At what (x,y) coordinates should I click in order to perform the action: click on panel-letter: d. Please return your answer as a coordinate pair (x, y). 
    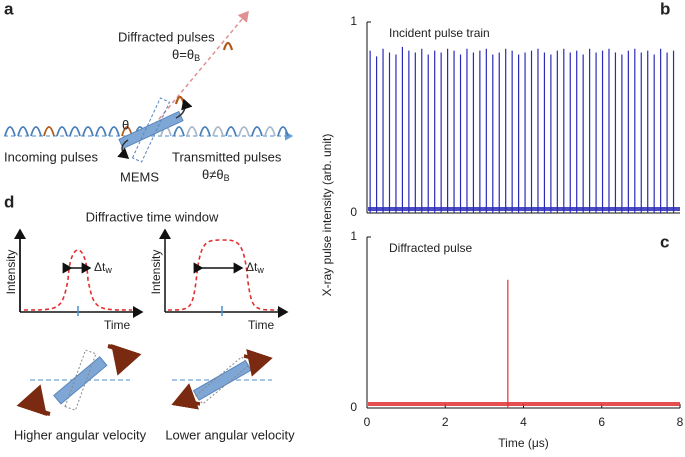
    Looking at the image, I should click on (9, 201).